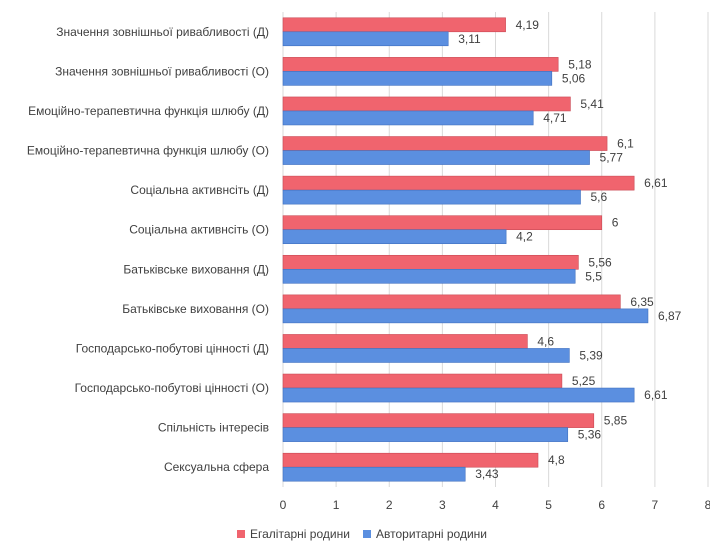  Describe the element at coordinates (300, 534) in the screenshot. I see `legend-label: Егалітарні родини` at that location.